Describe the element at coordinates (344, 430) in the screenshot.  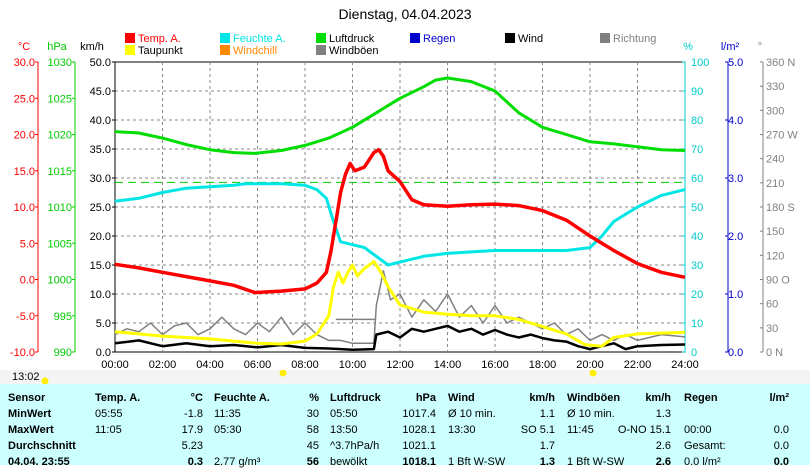
I see `stats-cell-time: 13:50` at that location.